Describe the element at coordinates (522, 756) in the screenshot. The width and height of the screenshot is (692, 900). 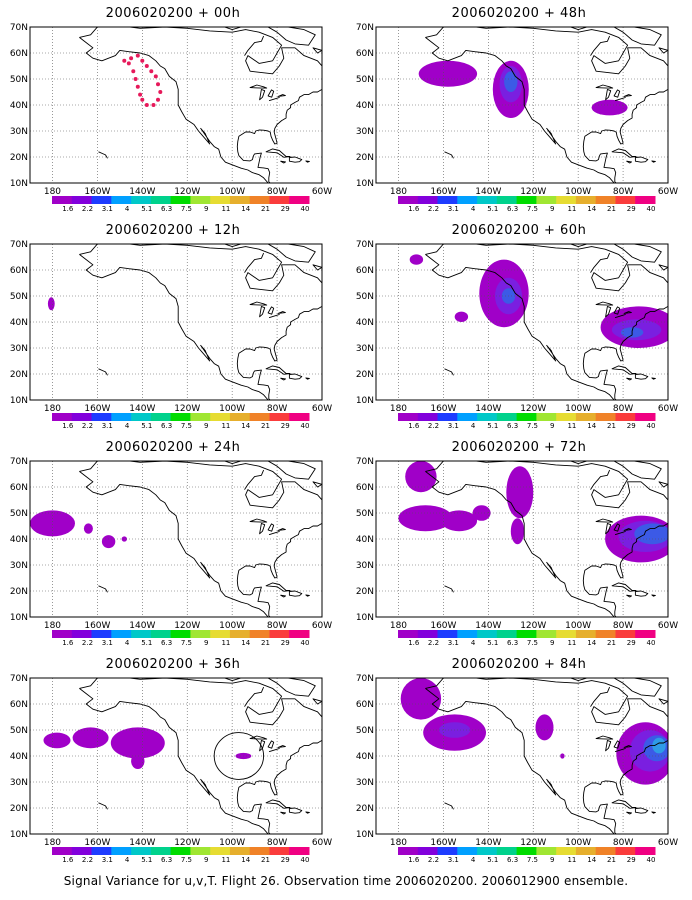
I see `map-plot-area` at that location.